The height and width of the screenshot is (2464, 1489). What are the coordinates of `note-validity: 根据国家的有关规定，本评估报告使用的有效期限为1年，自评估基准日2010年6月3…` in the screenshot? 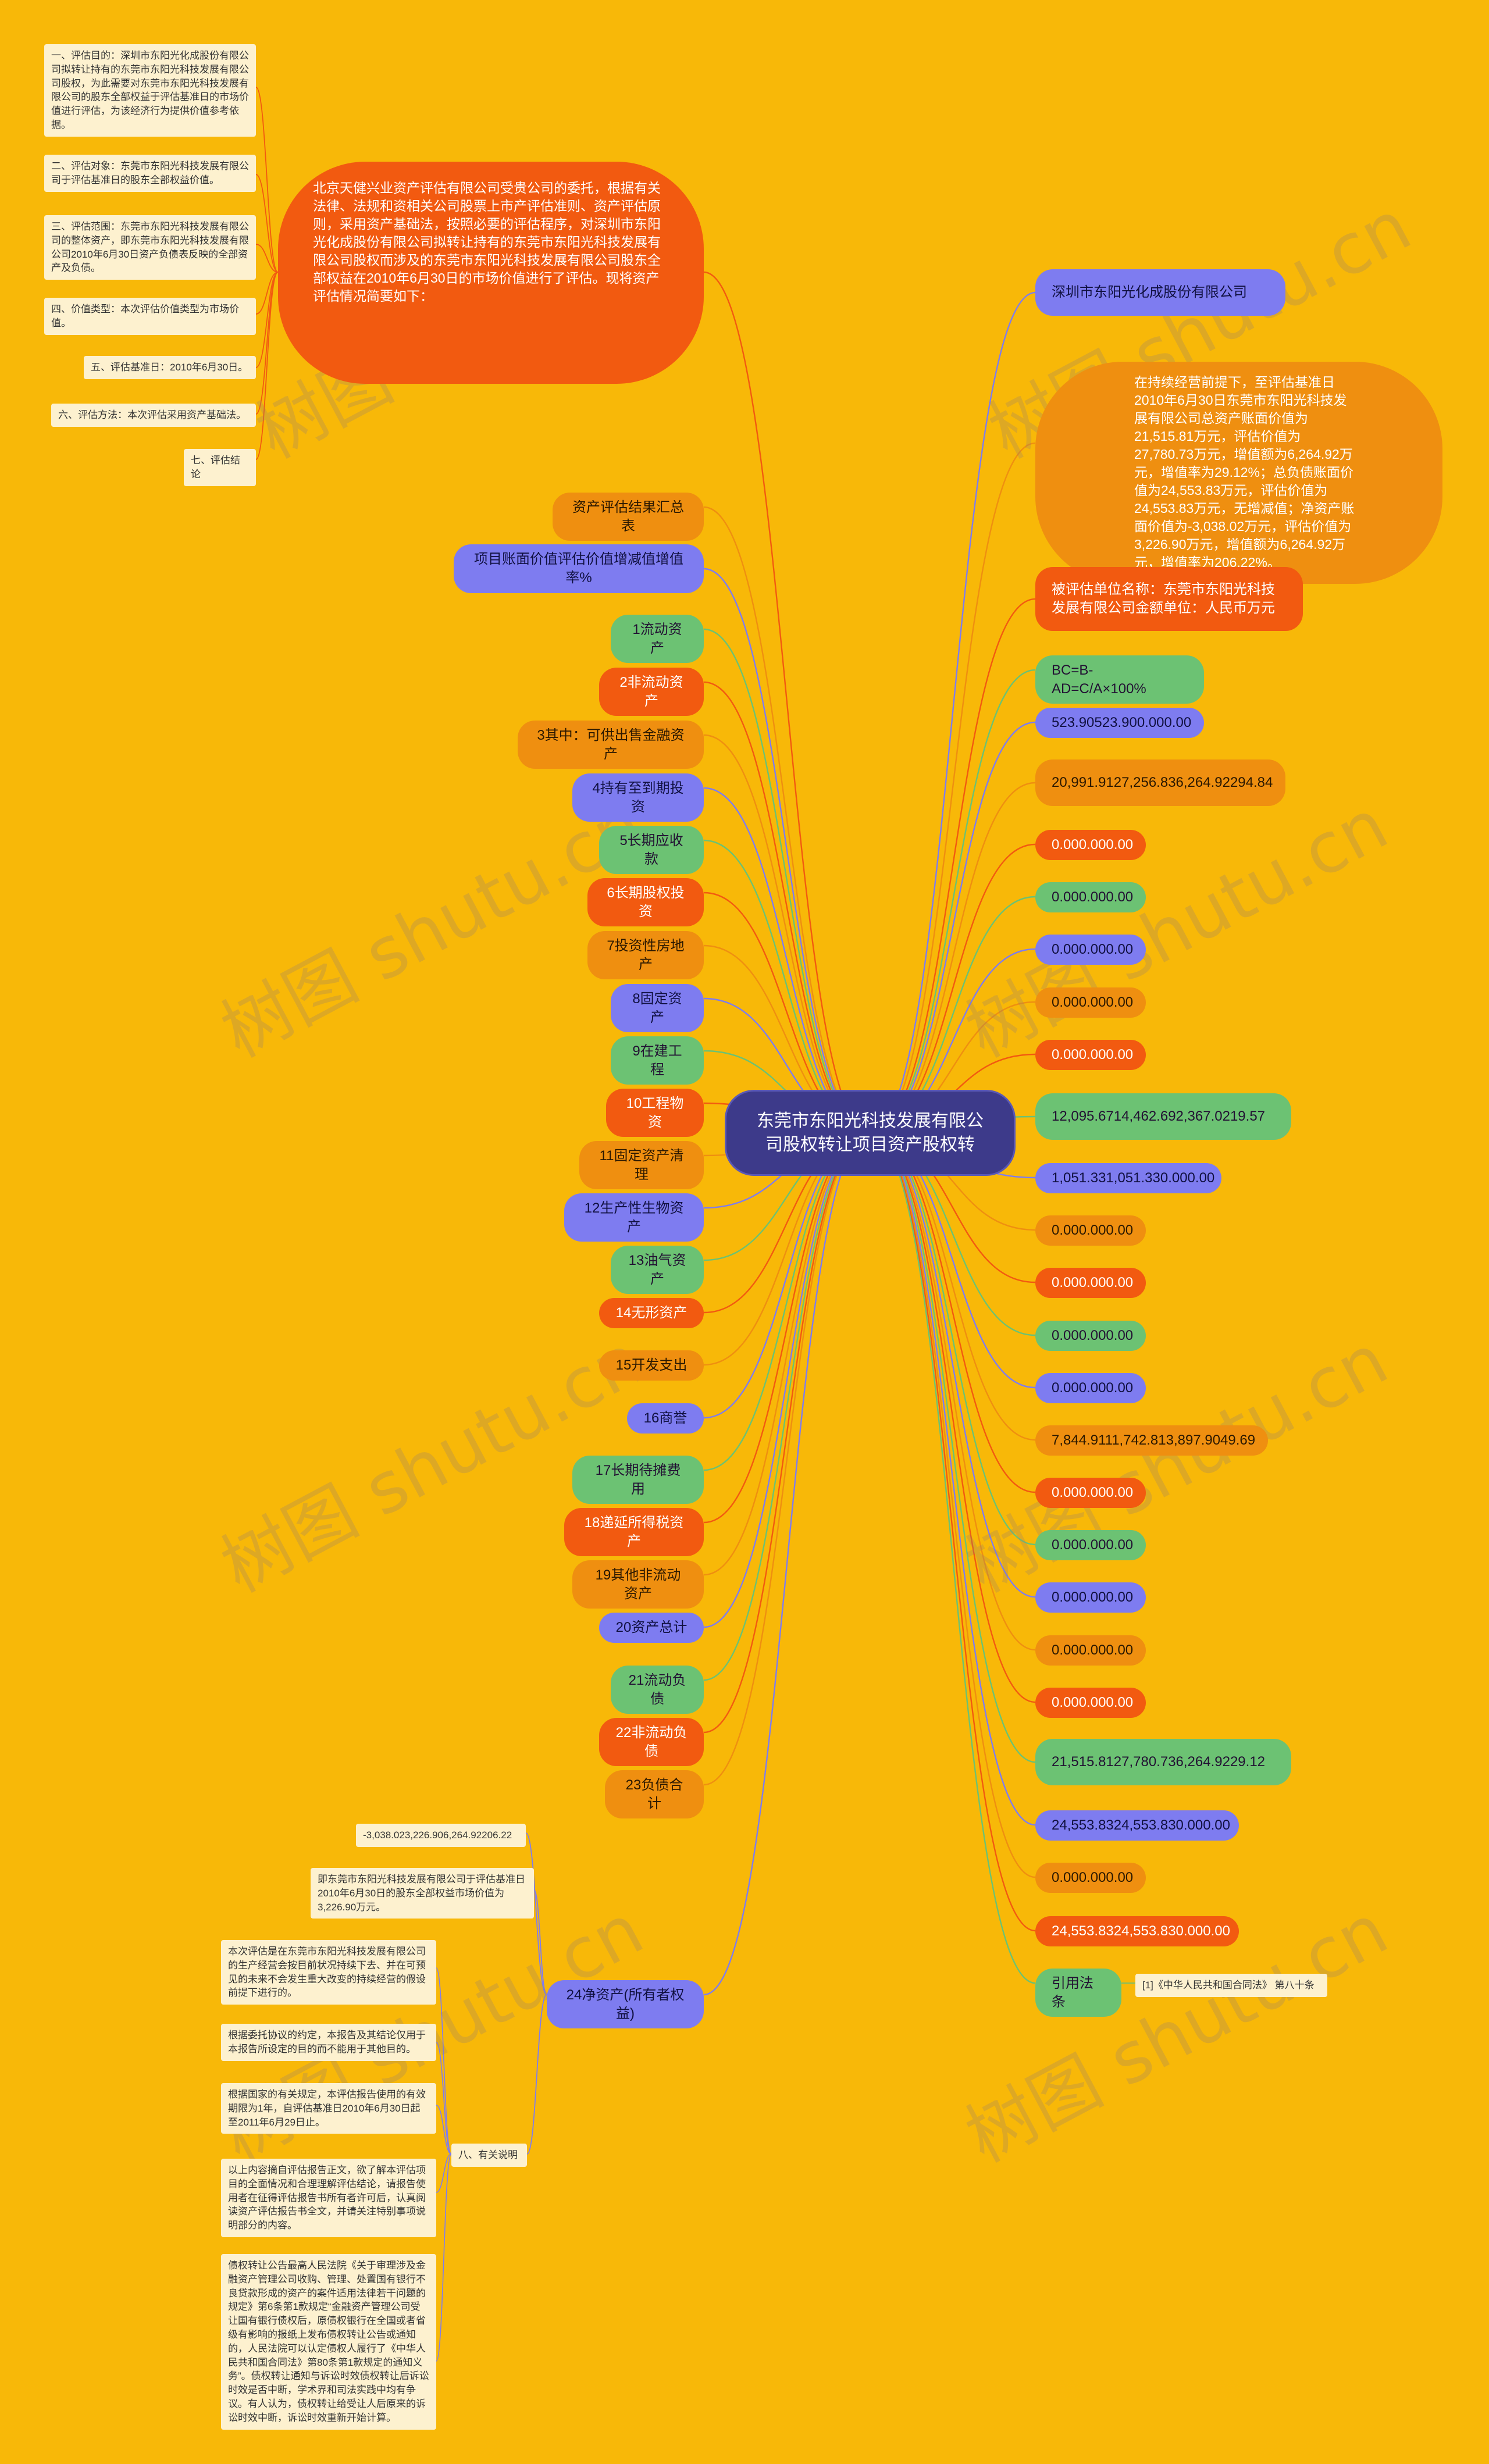 It's located at (328, 2108).